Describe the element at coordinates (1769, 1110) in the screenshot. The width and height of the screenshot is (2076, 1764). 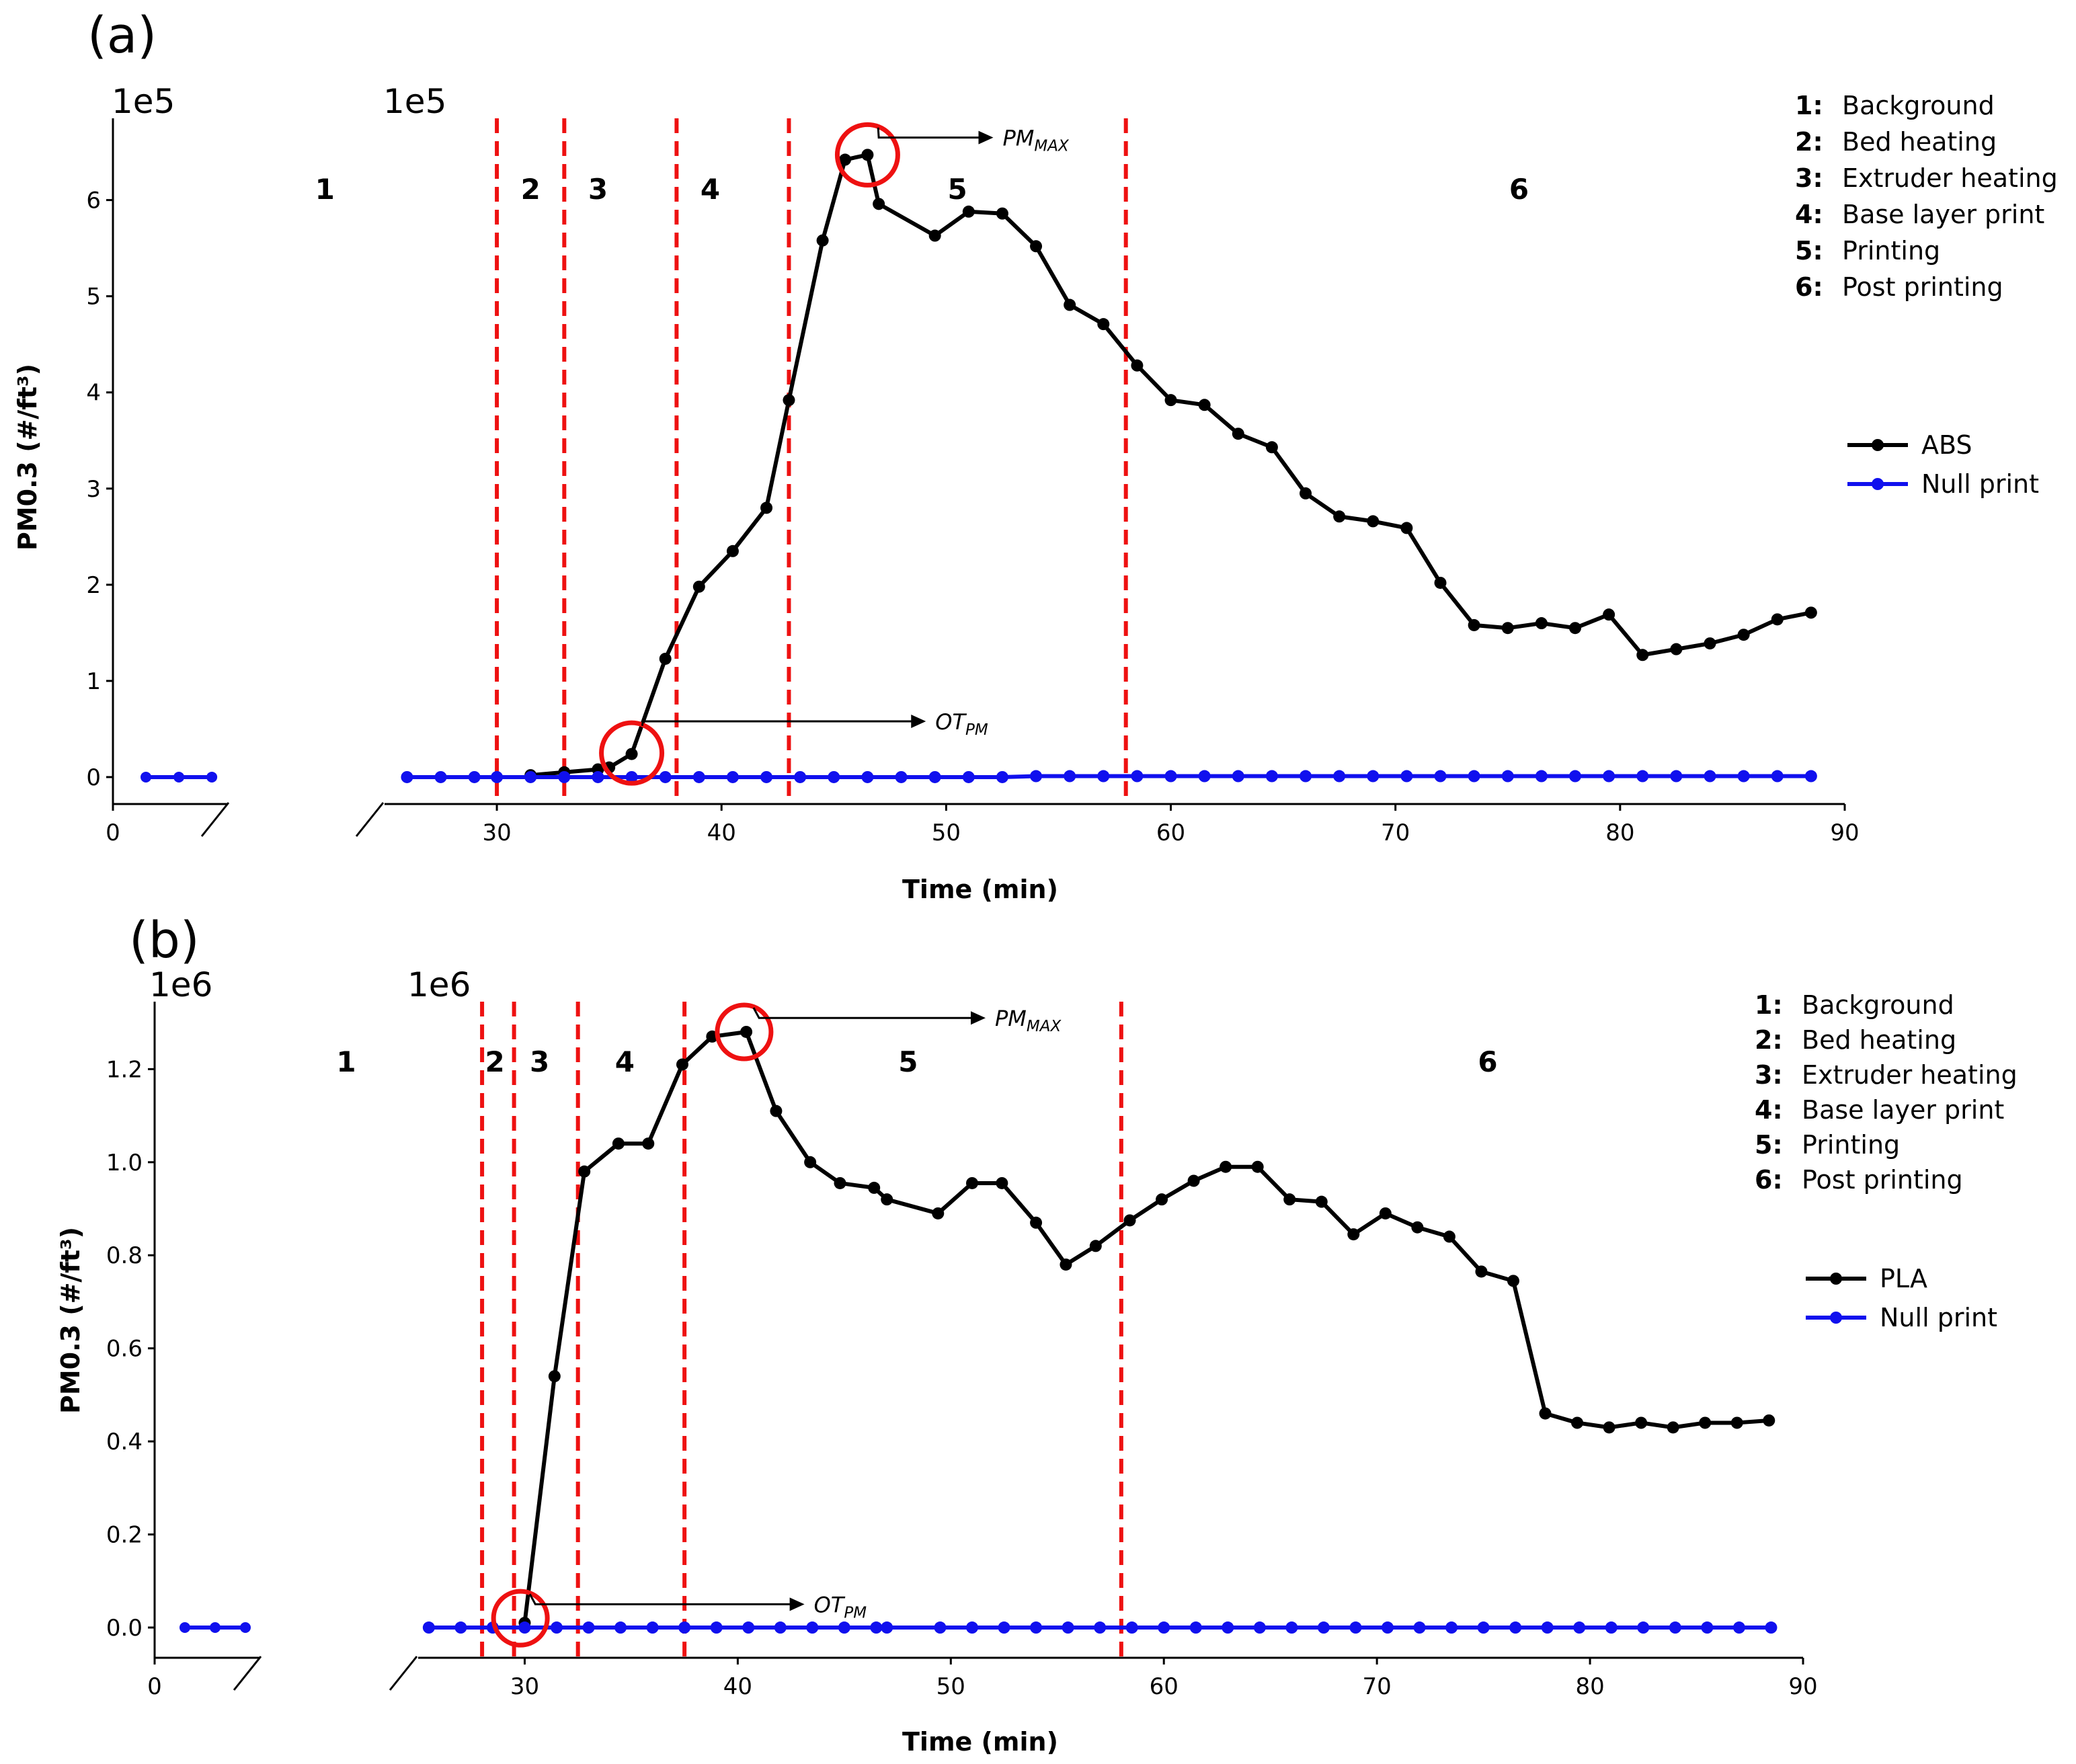
I see `phase-legend-key: 4:` at that location.